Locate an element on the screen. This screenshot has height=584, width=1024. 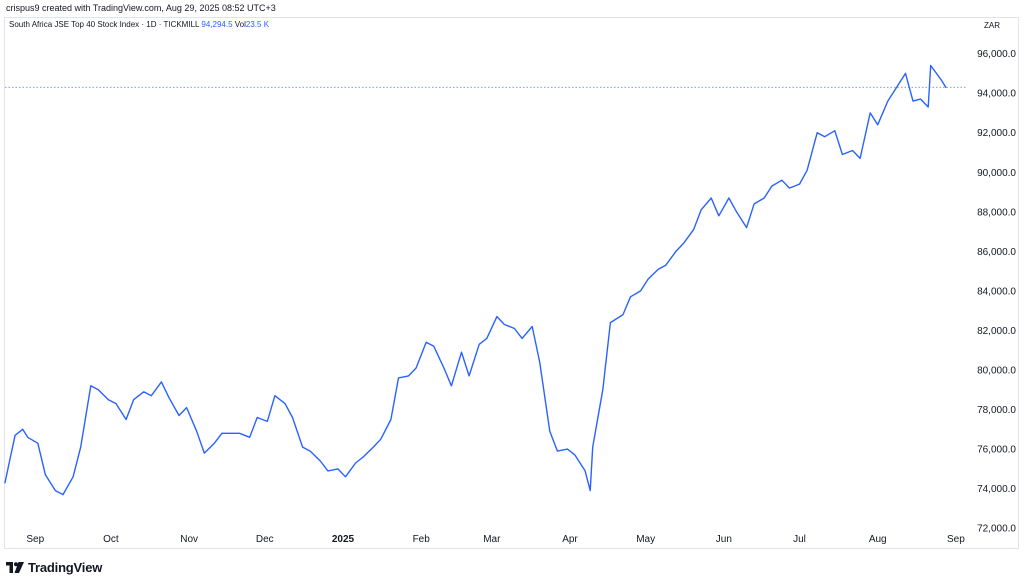
price-tick-label: 92,000.0 is located at coordinates (996, 133).